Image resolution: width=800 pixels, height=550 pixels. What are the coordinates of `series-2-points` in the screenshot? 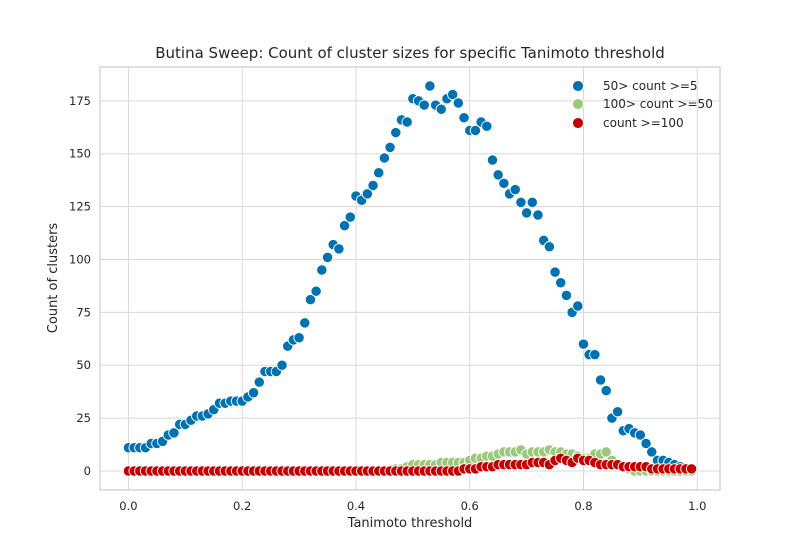 It's located at (410, 464).